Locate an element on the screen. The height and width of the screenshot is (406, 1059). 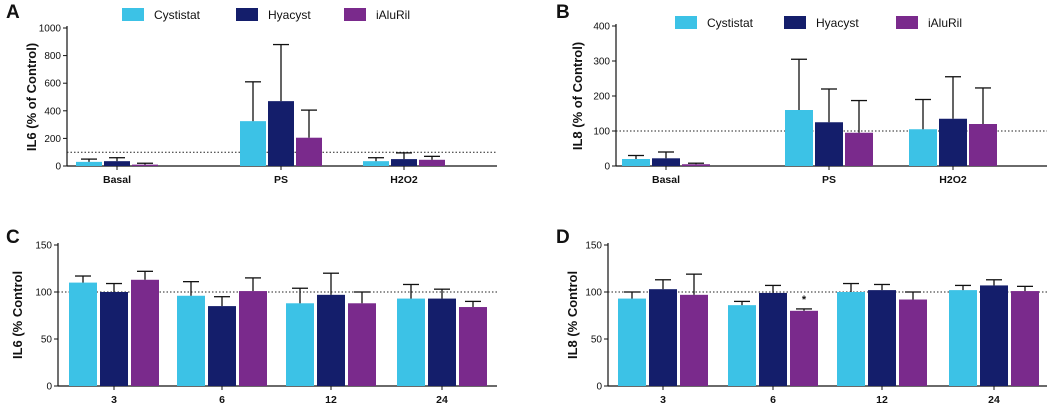
y-tick-label: 800 is located at coordinates (52, 56).